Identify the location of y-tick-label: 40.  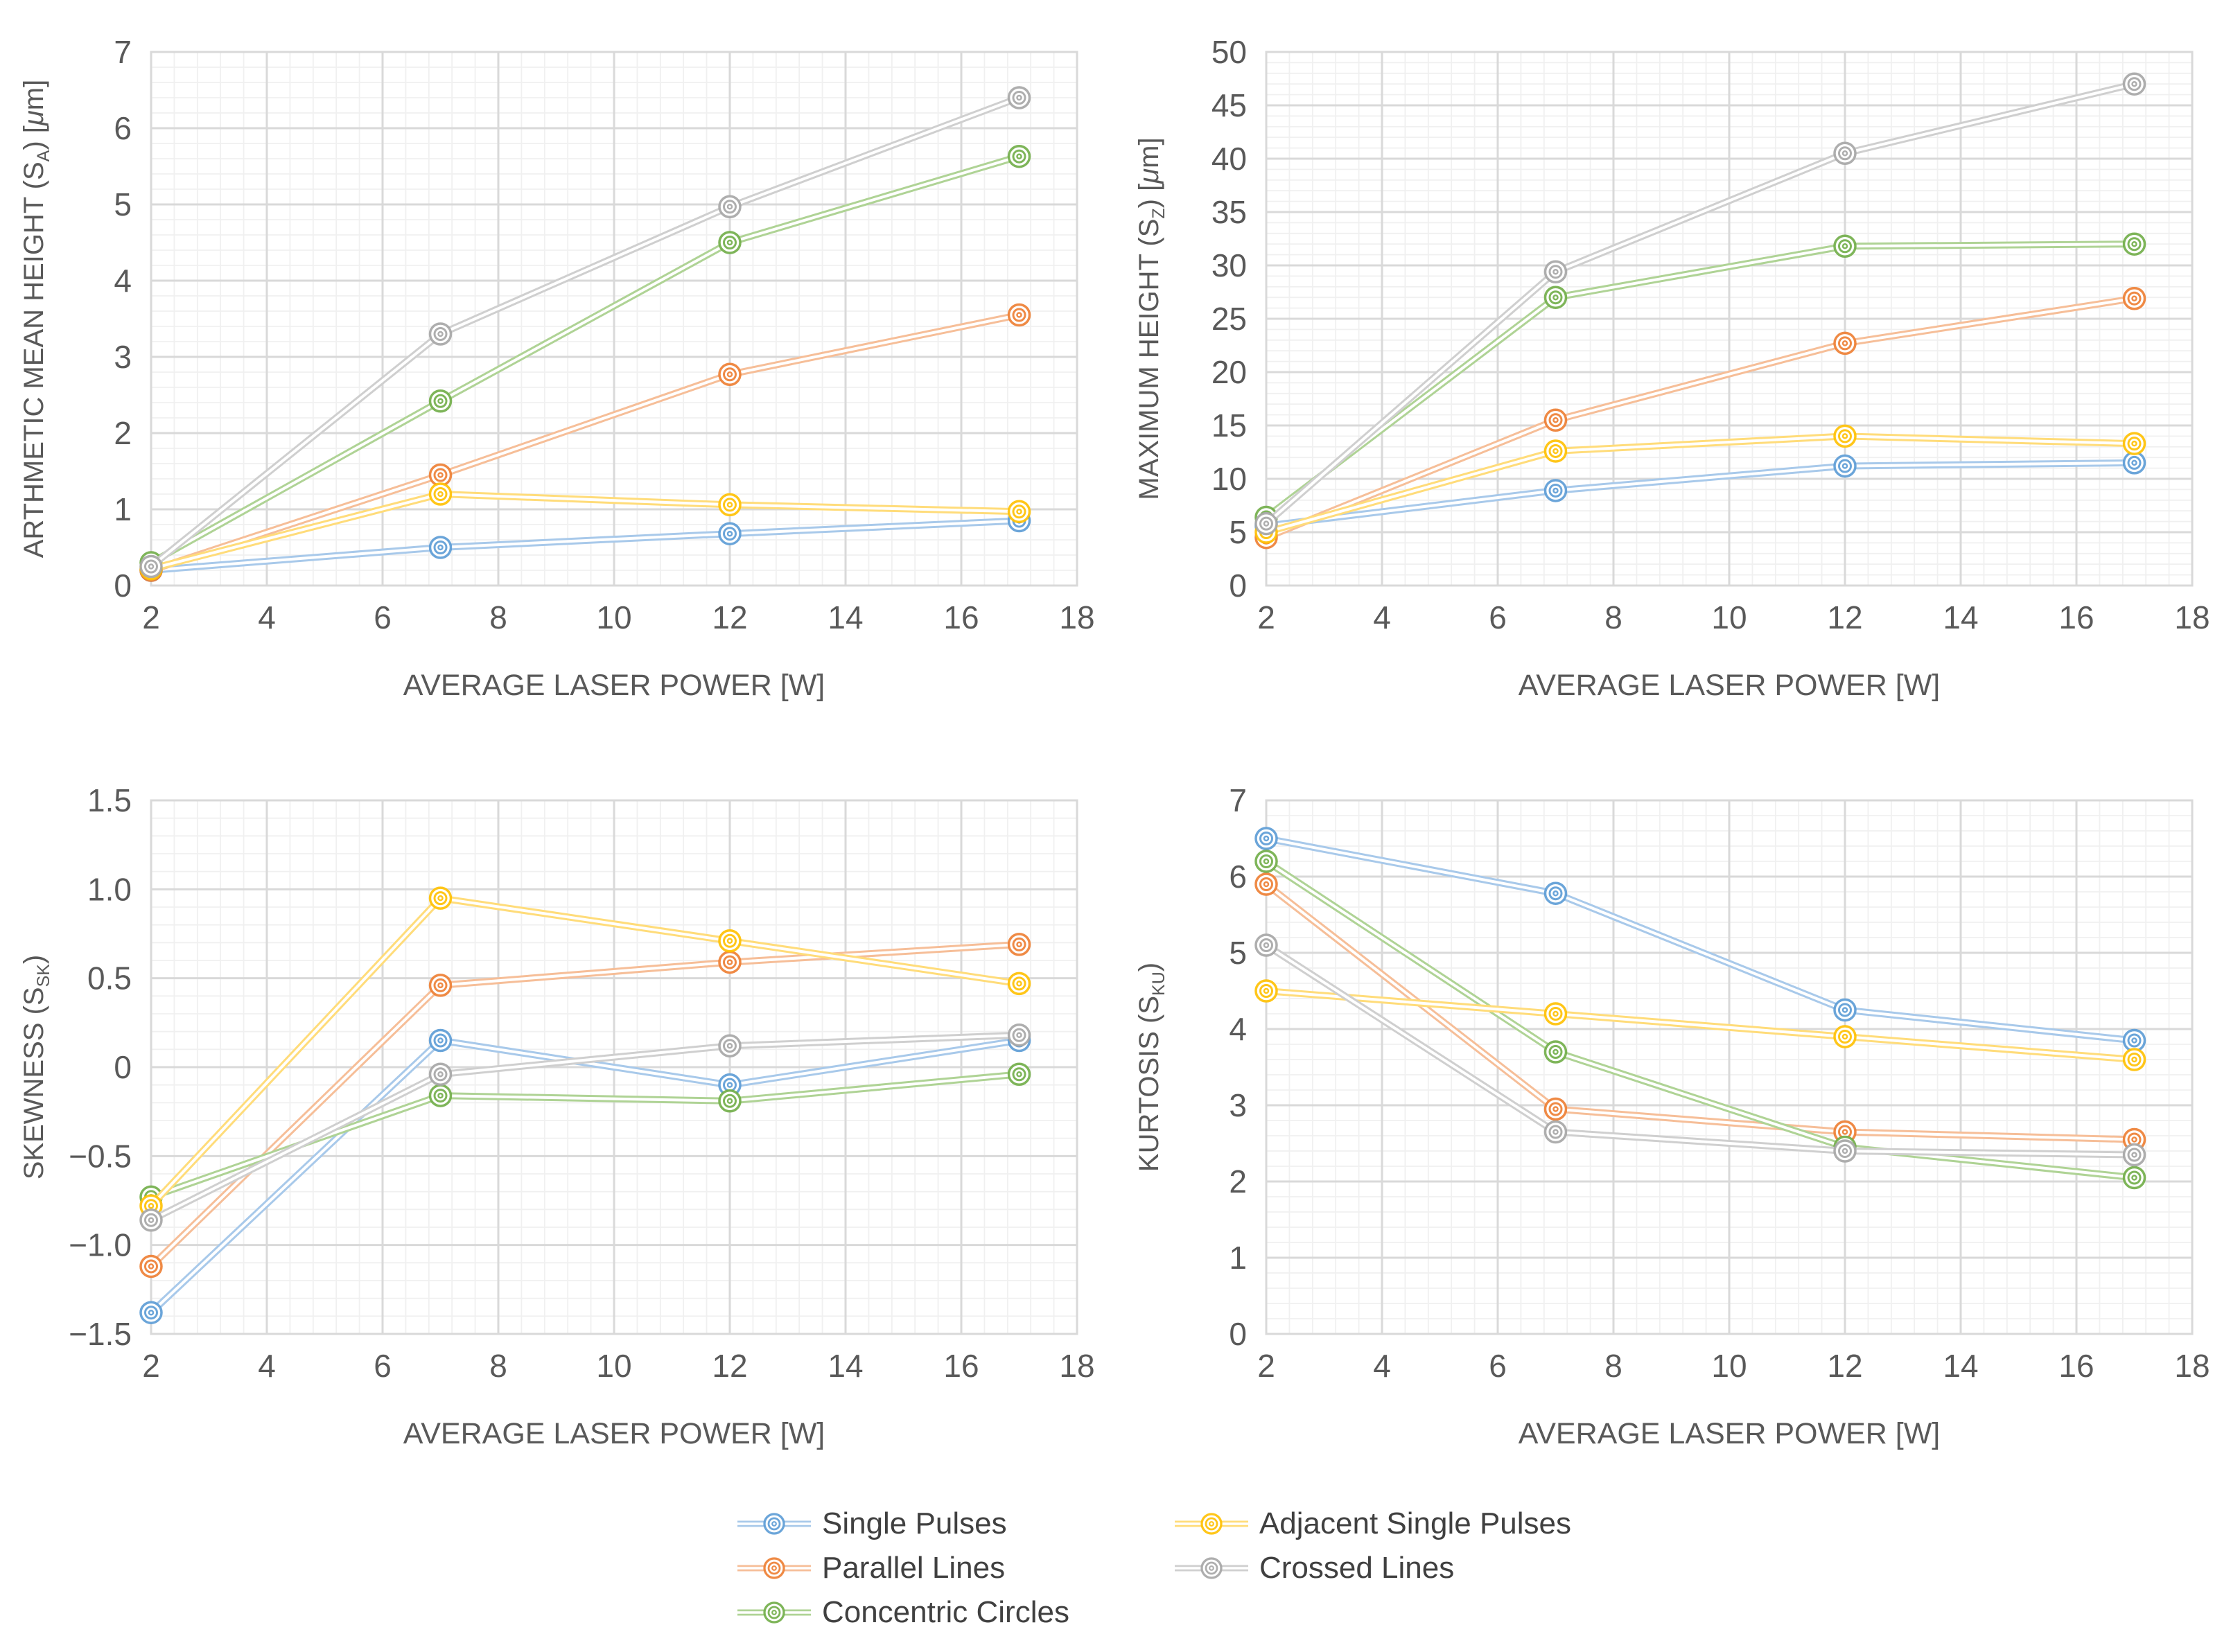
(1229, 159).